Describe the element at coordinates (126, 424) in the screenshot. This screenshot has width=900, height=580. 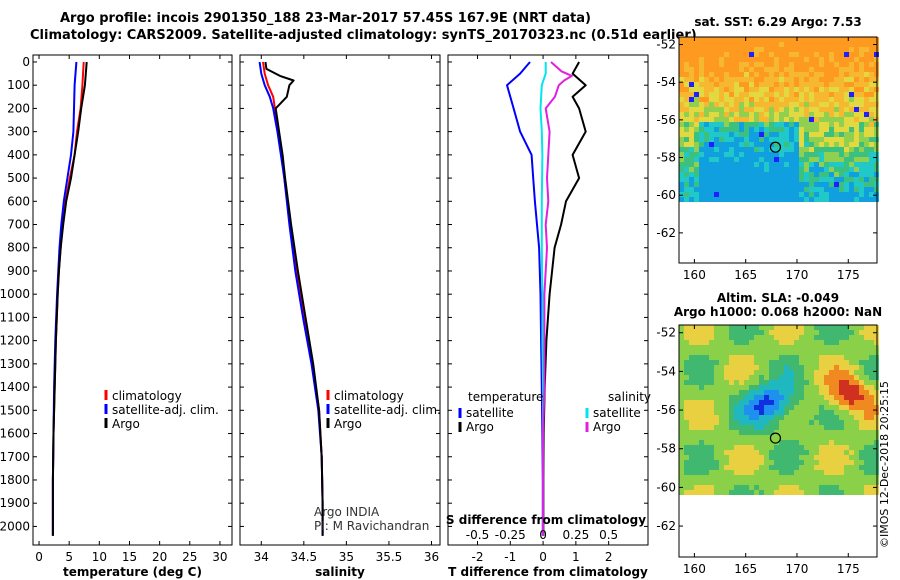
I see `legend-label: Argo` at that location.